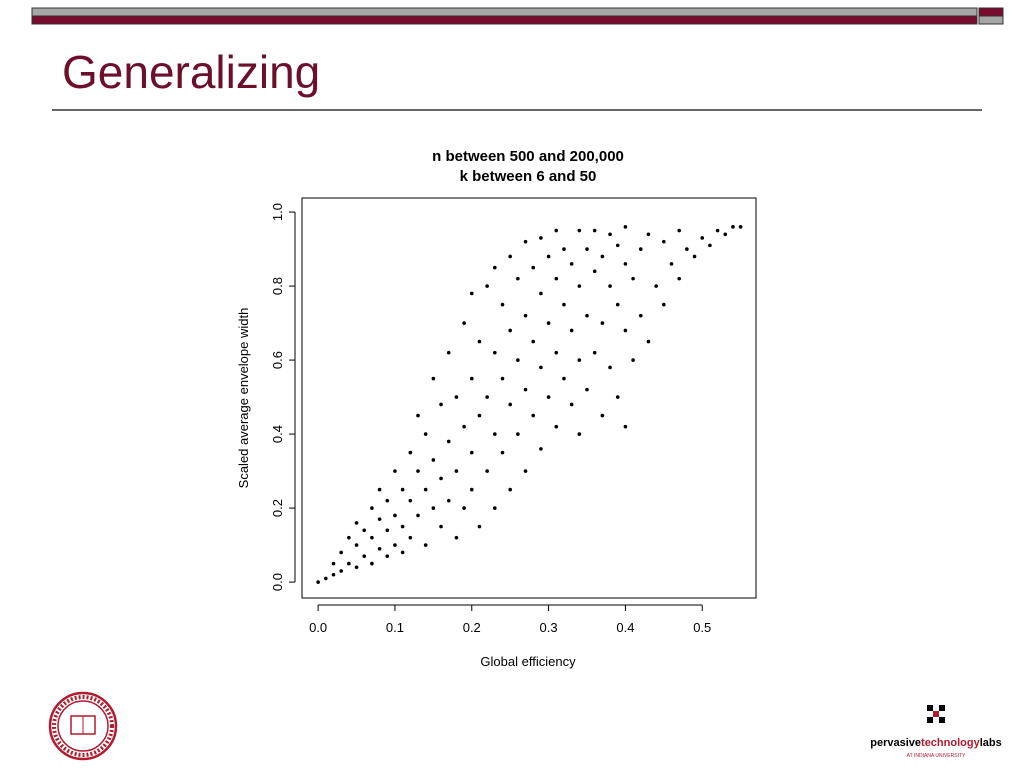 This screenshot has height=773, width=1024. What do you see at coordinates (243, 398) in the screenshot?
I see `y-axis-label: Scaled average envelope width` at bounding box center [243, 398].